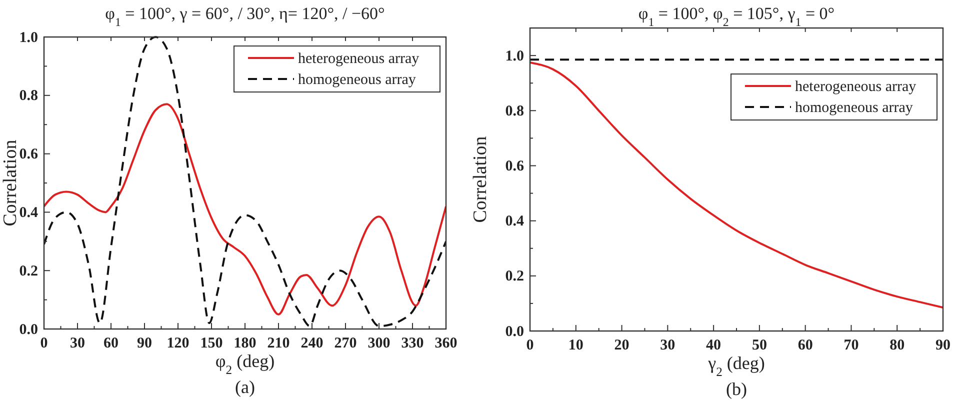  I want to click on text: (b), so click(736, 389).